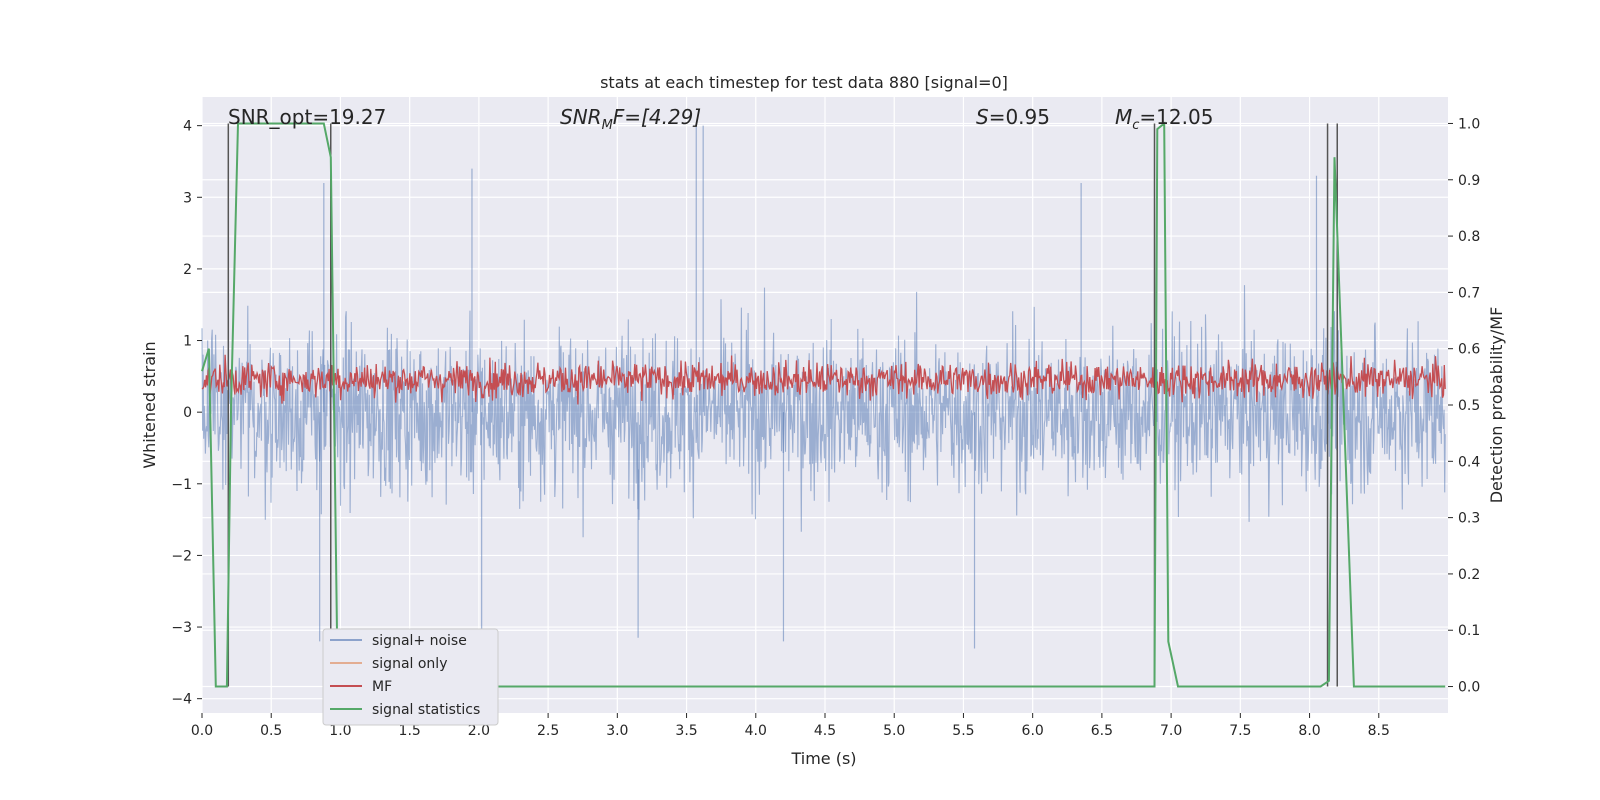 The height and width of the screenshot is (800, 1600). I want to click on x-tick-label: 0.5, so click(271, 731).